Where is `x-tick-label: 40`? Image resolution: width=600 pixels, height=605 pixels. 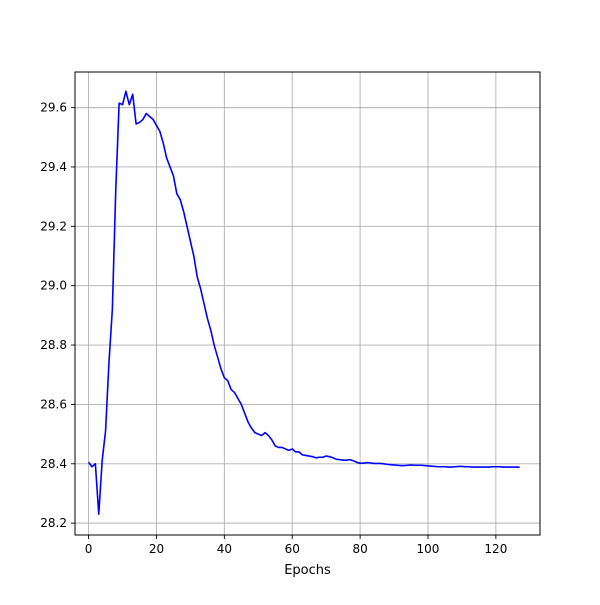
x-tick-label: 40 is located at coordinates (224, 549).